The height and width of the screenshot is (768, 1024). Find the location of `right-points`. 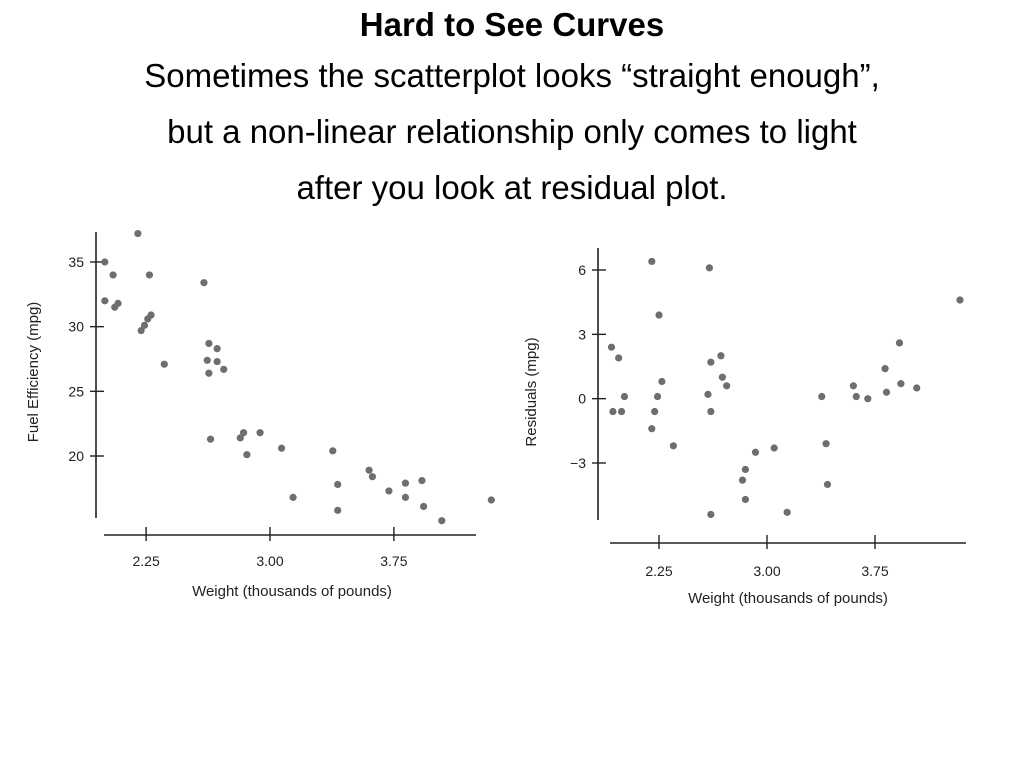

right-points is located at coordinates (785, 388).